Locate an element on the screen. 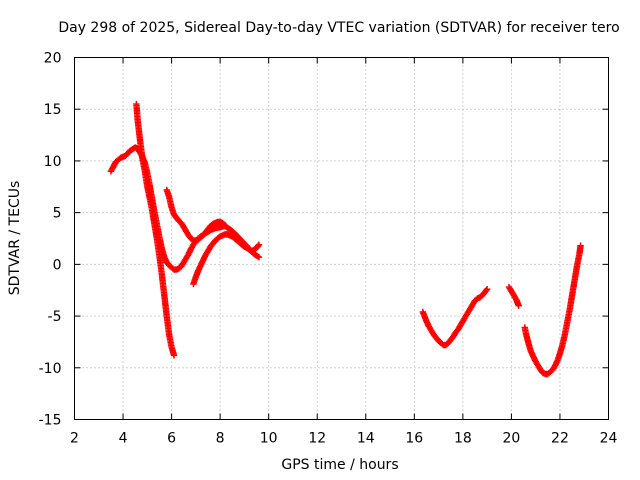  x-tick-label: 18 is located at coordinates (463, 439).